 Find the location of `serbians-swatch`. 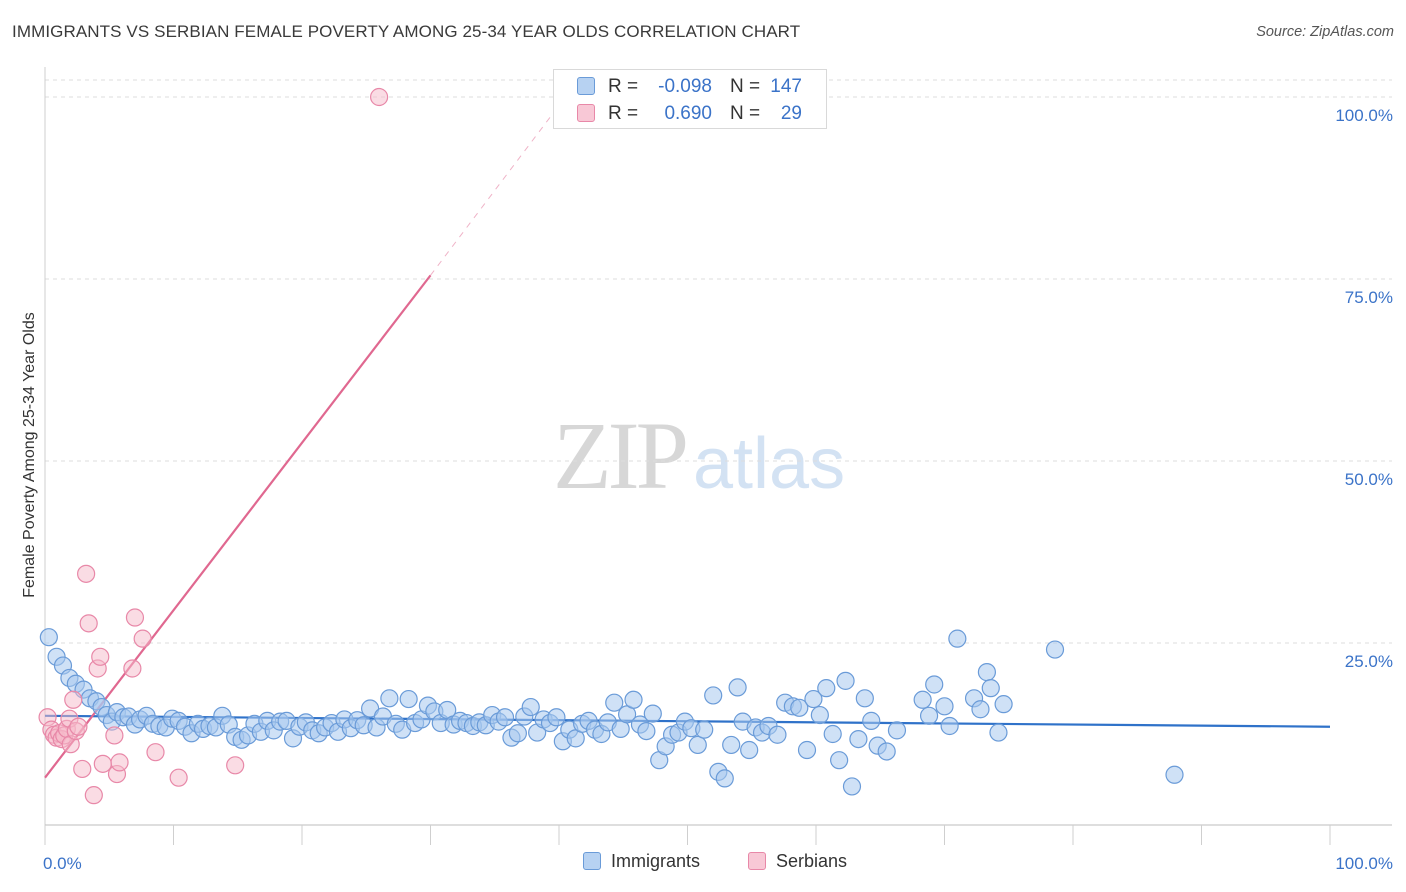

serbians-swatch is located at coordinates (586, 113).